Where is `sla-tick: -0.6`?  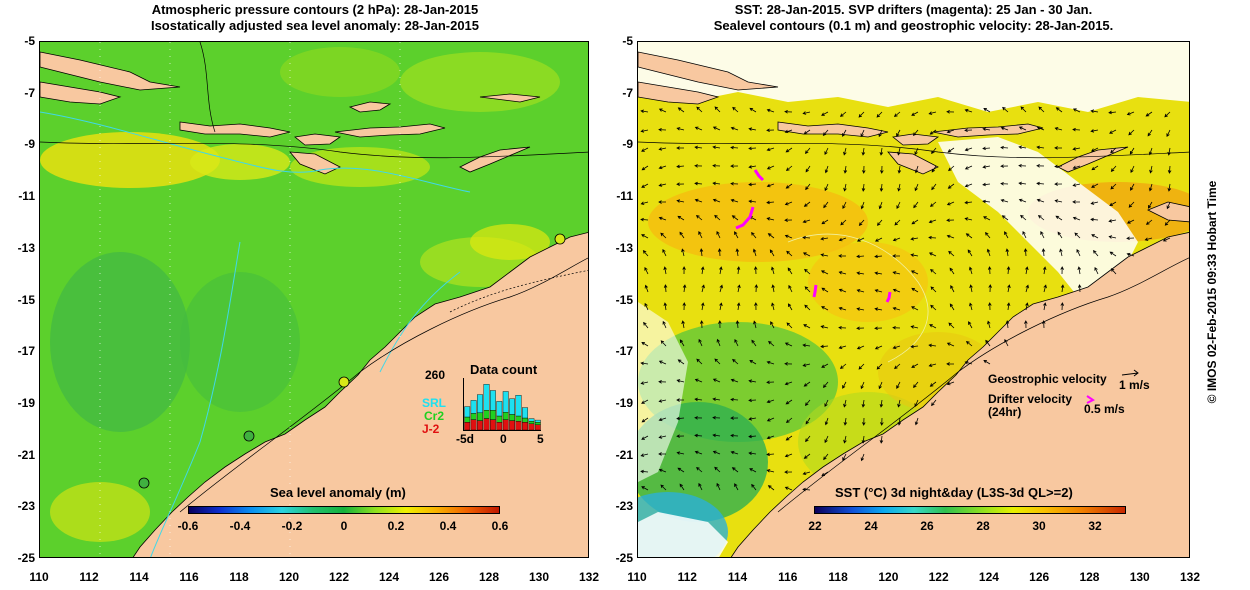
sla-tick: -0.6 is located at coordinates (188, 526).